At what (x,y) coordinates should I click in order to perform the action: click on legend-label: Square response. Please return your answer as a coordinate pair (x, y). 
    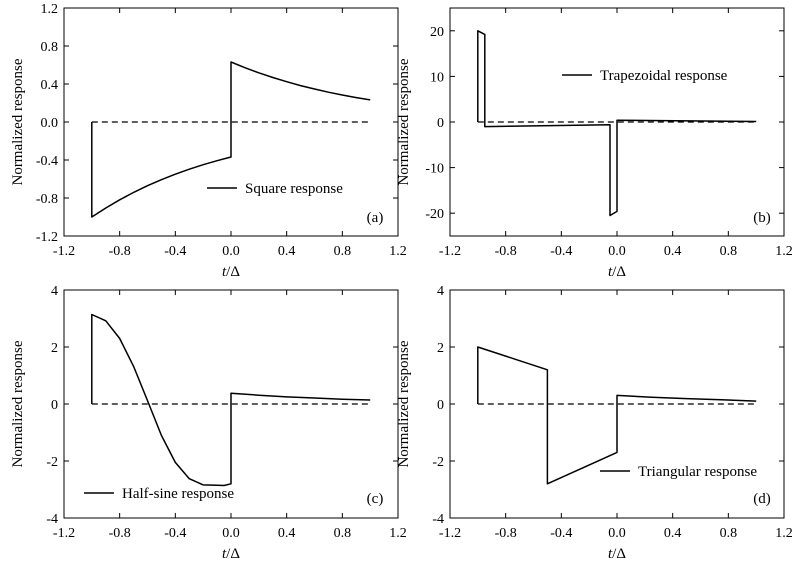
    Looking at the image, I should click on (294, 189).